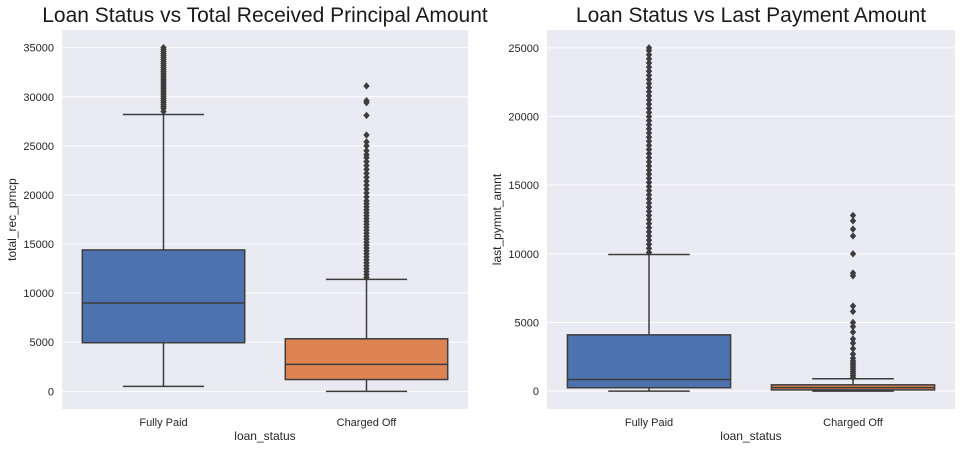  Describe the element at coordinates (536, 392) in the screenshot. I see `y-tick-label: 0` at that location.